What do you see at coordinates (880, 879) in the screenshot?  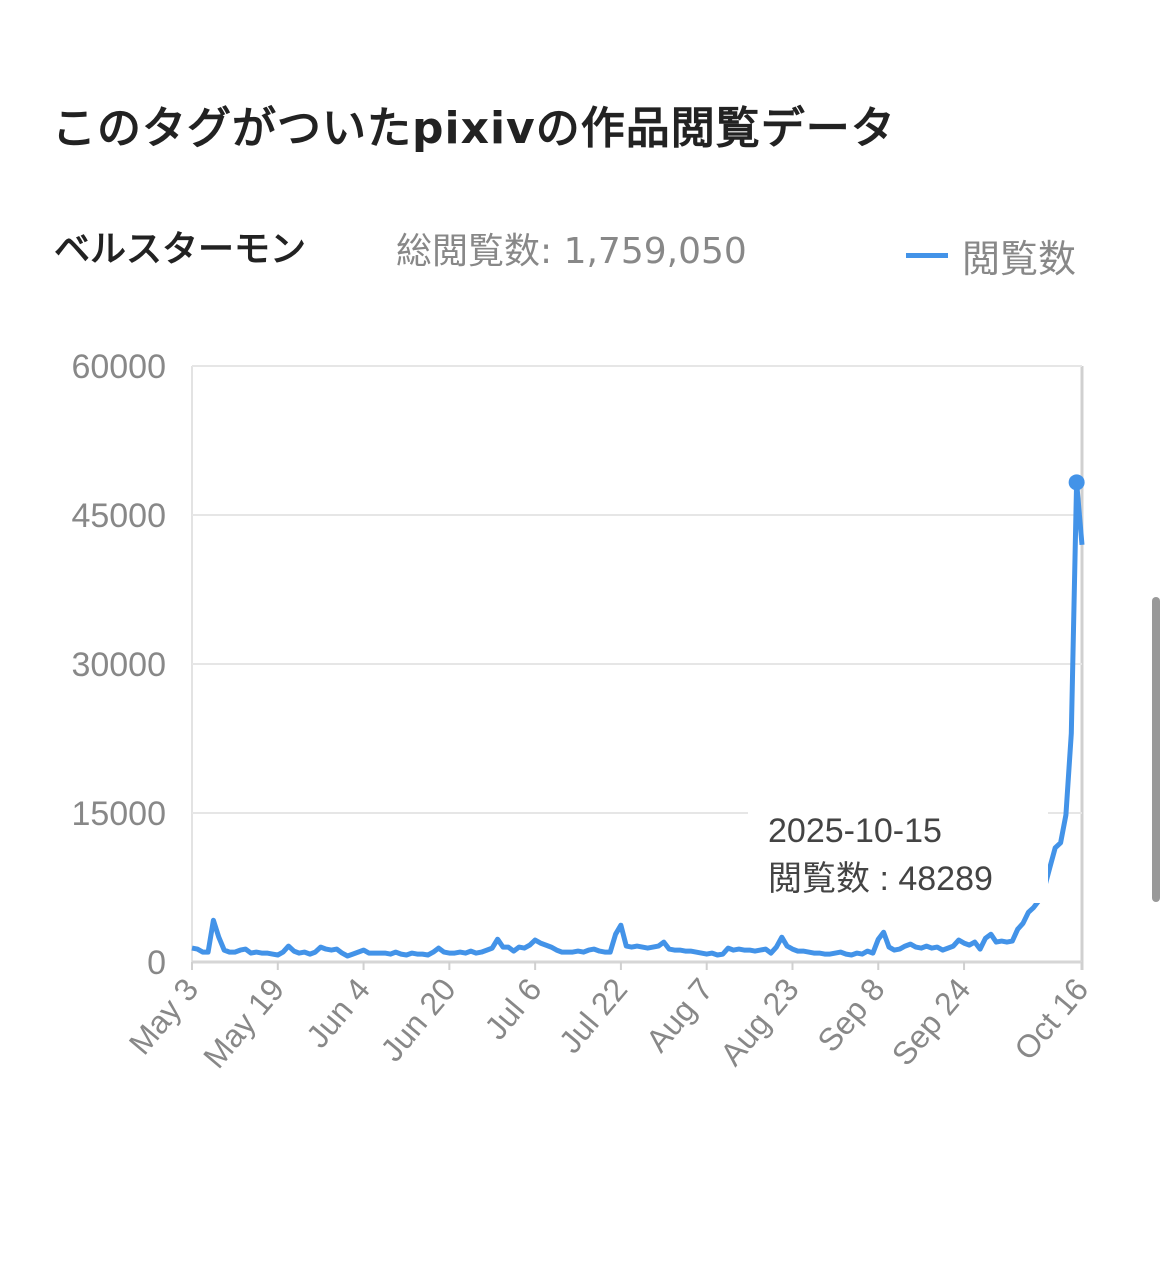 I see `tooltip-value: 閲覧数 : 48289` at bounding box center [880, 879].